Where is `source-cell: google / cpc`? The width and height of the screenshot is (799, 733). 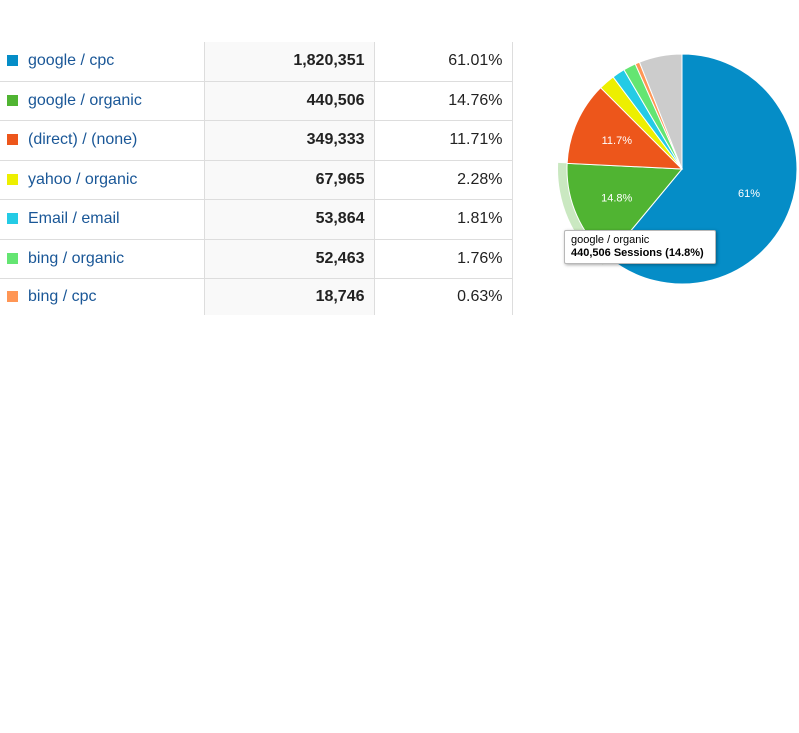
source-cell: google / cpc is located at coordinates (102, 62).